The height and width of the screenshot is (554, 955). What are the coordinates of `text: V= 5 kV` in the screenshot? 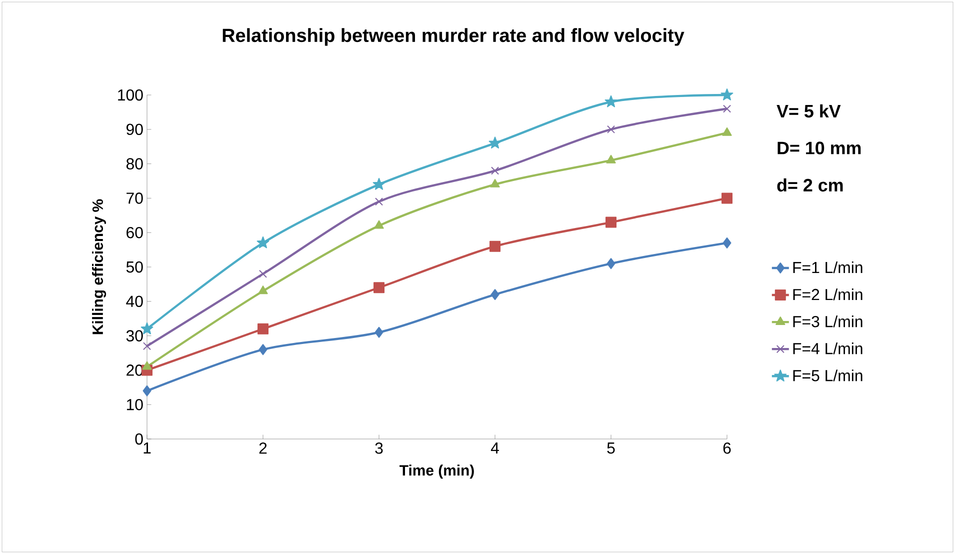 It's located at (808, 111).